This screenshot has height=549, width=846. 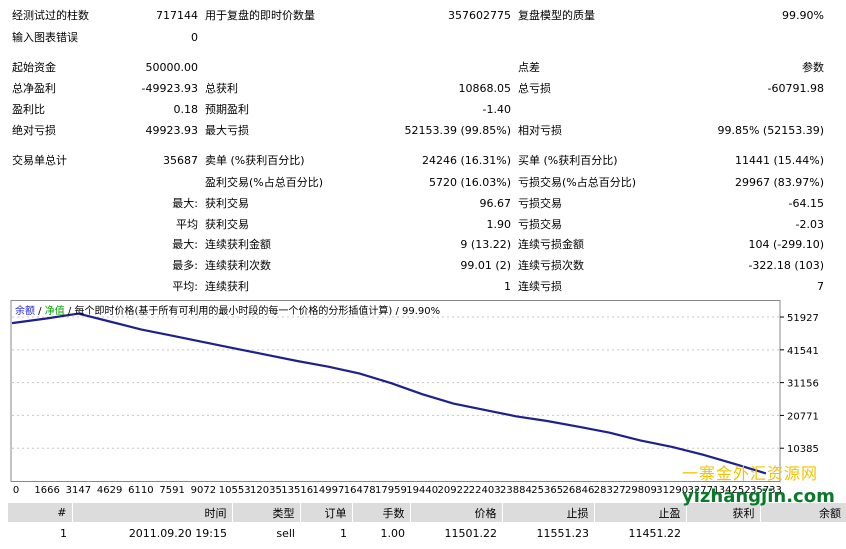 I want to click on watermark-url: yizhangjin.com, so click(x=758, y=496).